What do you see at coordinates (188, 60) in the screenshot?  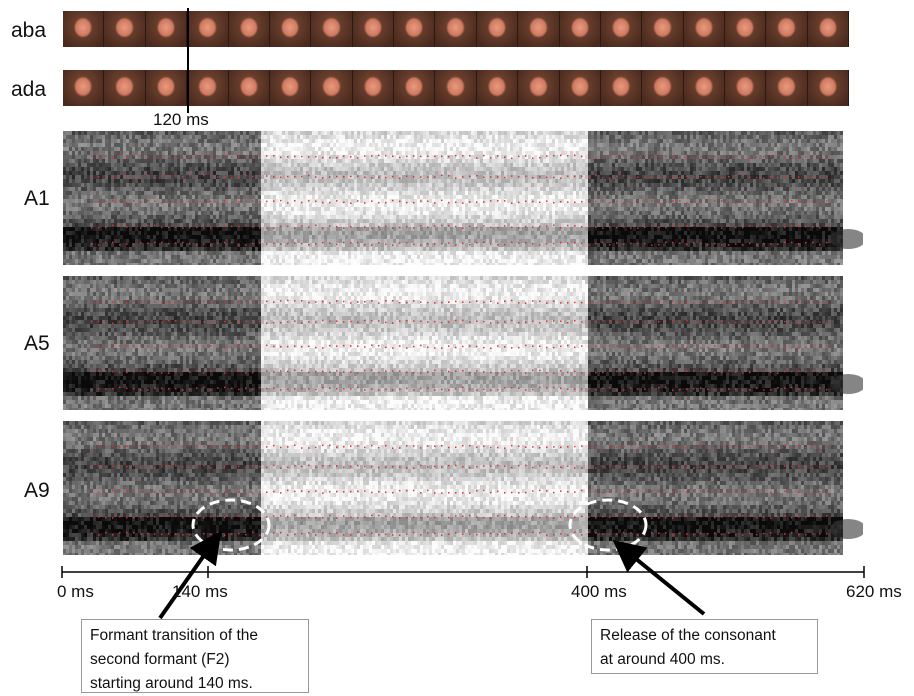 I see `time-marker-line` at bounding box center [188, 60].